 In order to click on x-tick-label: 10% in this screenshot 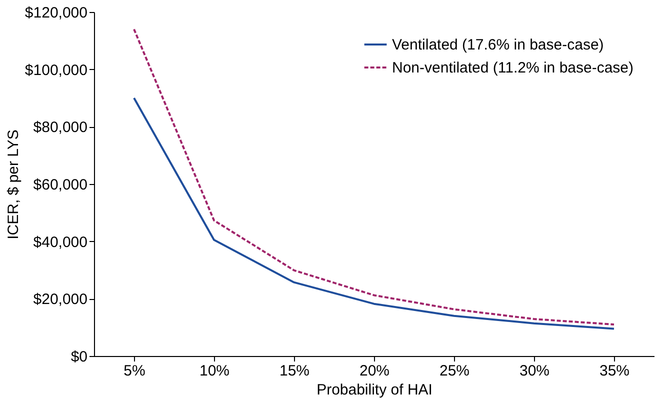, I will do `click(214, 371)`.